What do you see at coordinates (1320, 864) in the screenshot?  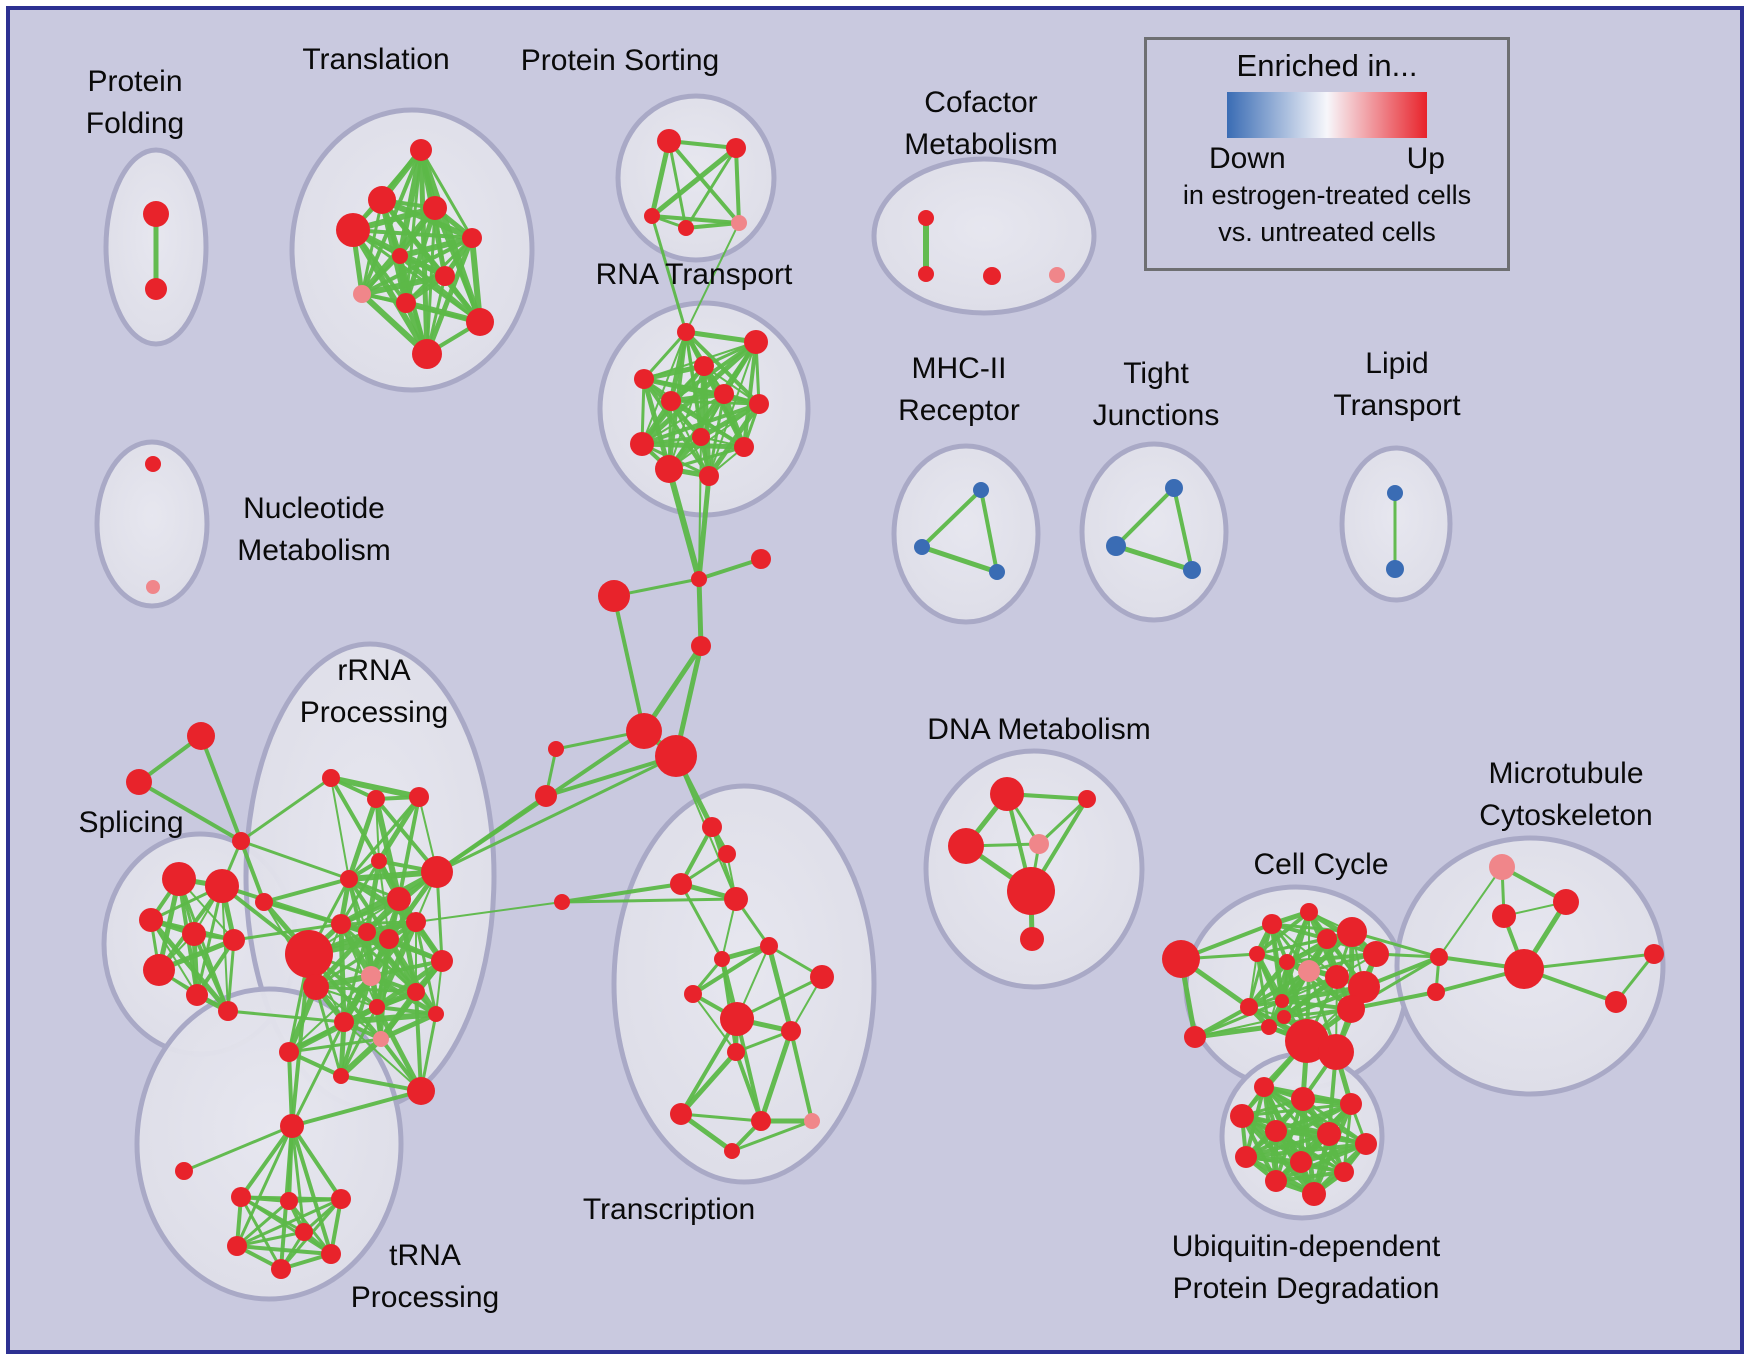 I see `cluster-label-cc: Cell Cycle` at bounding box center [1320, 864].